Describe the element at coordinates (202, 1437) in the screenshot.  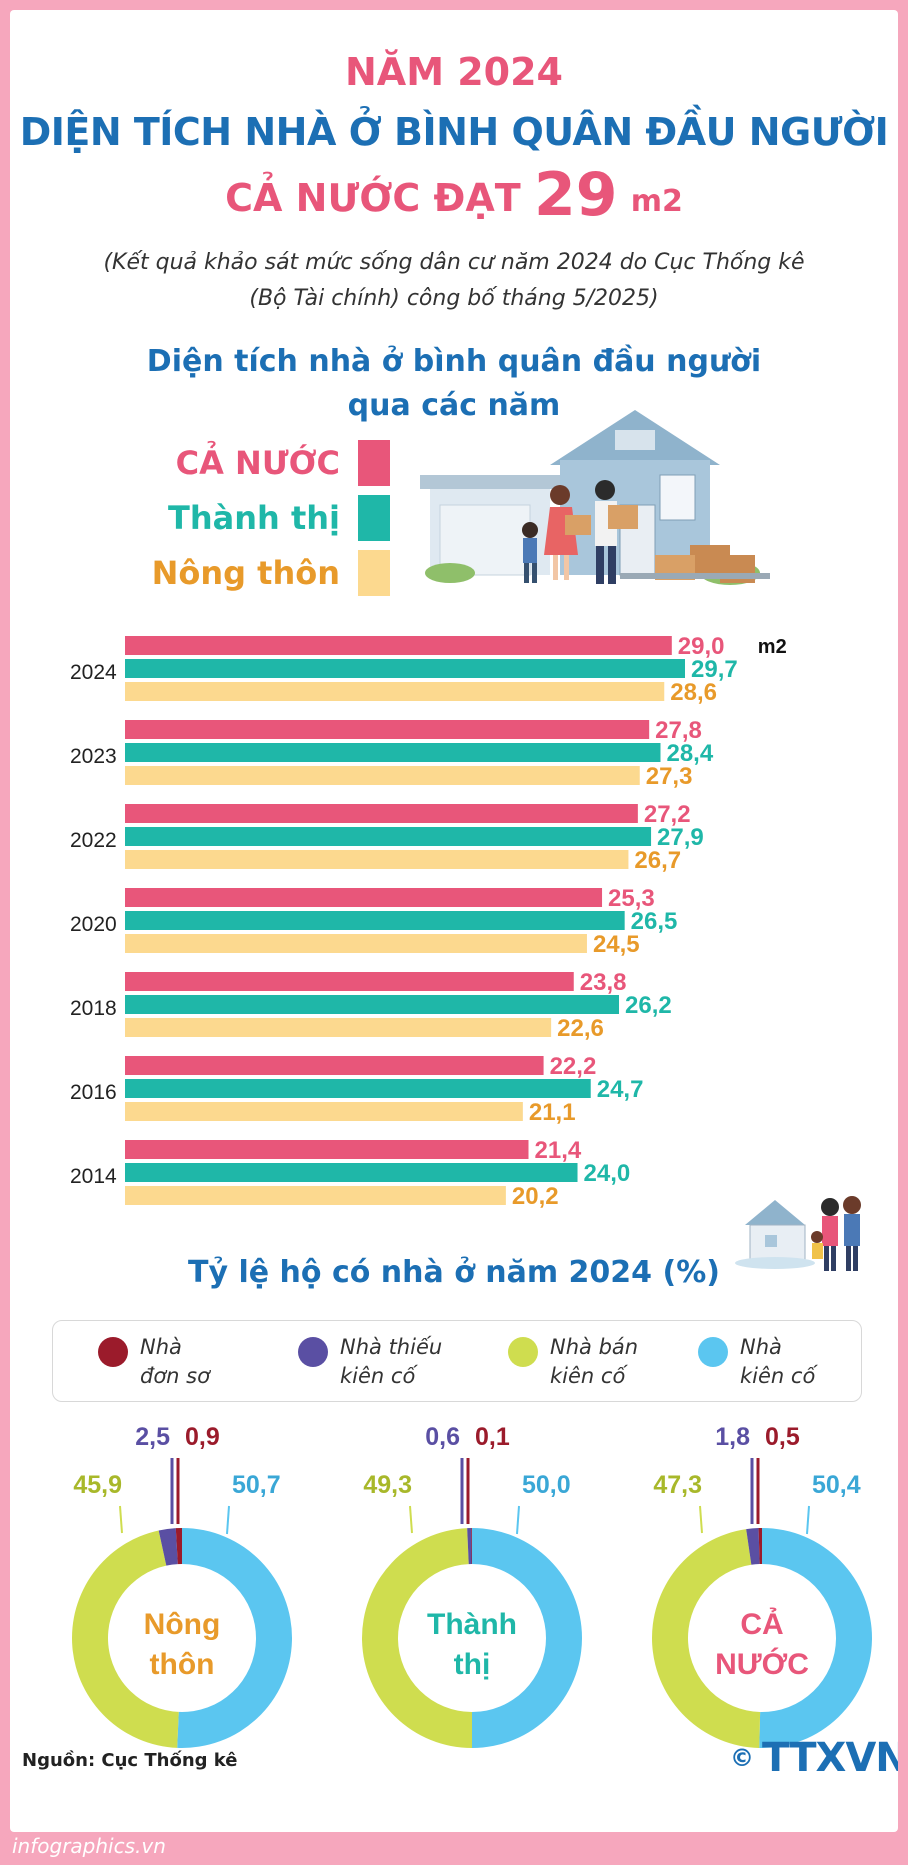
I see `donut-value-label: 0,9` at that location.